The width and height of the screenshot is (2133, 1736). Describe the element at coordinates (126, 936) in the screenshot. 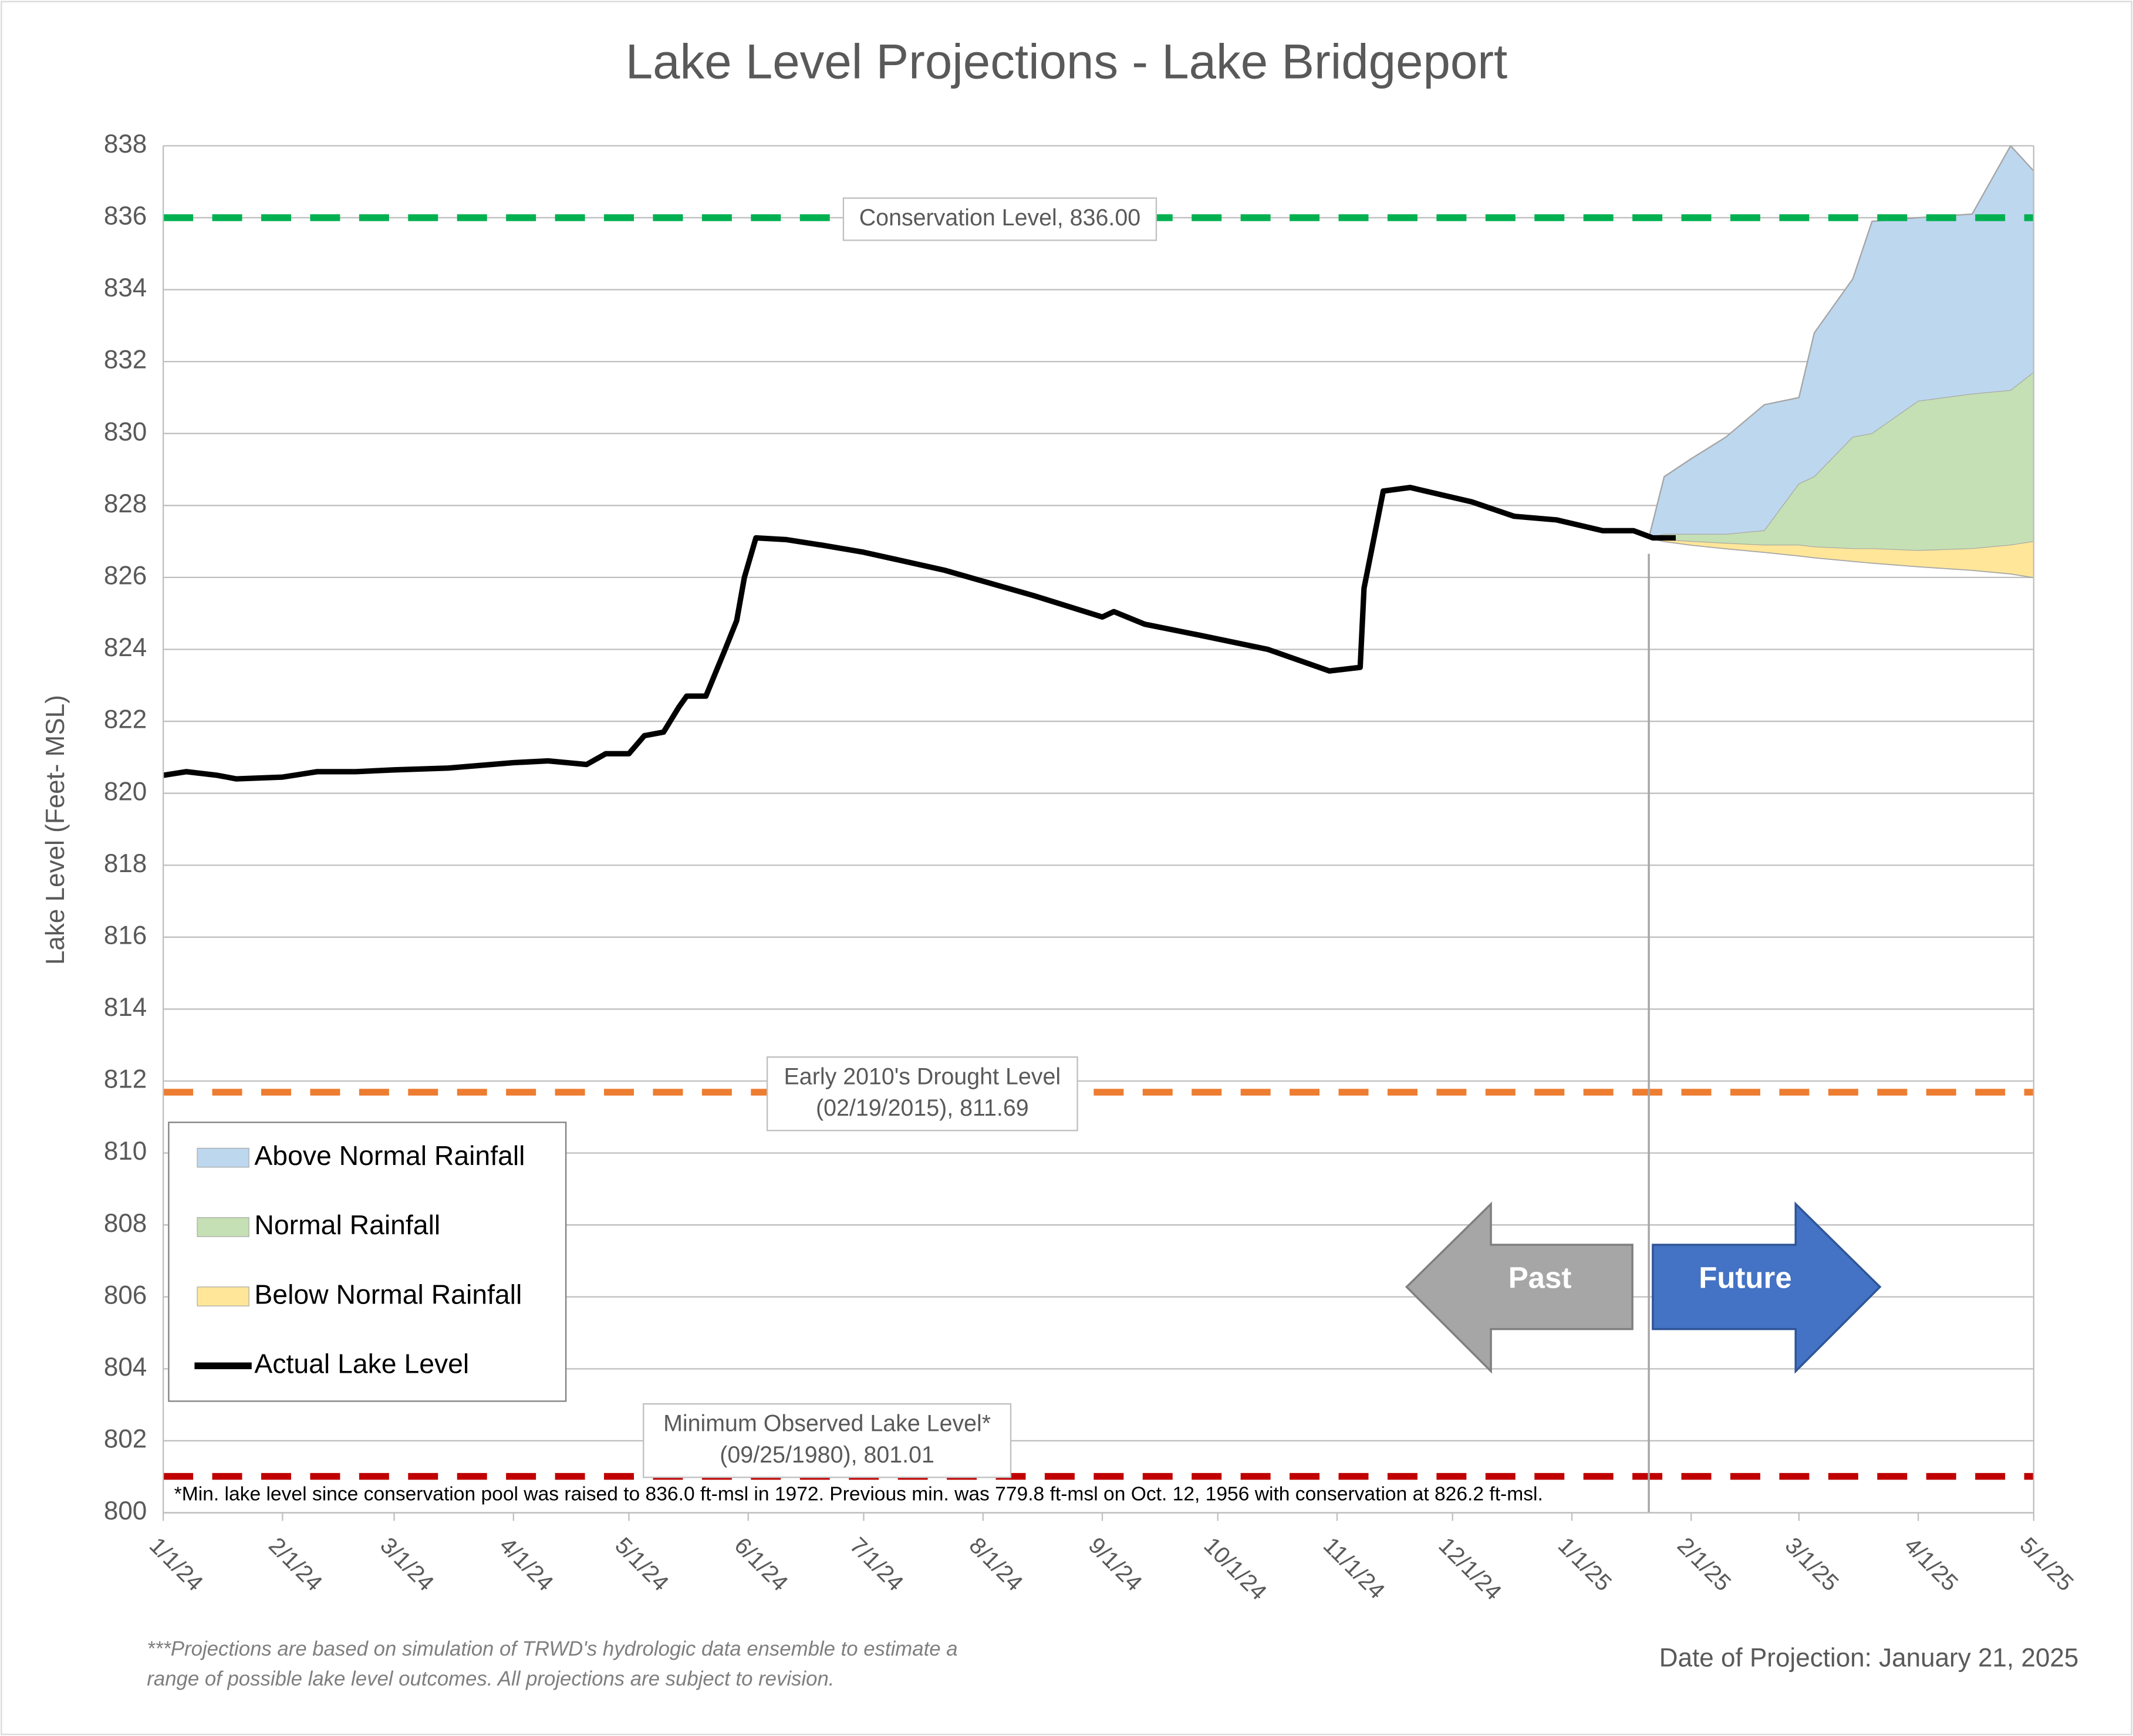

I see `y-tick-label: 816` at that location.